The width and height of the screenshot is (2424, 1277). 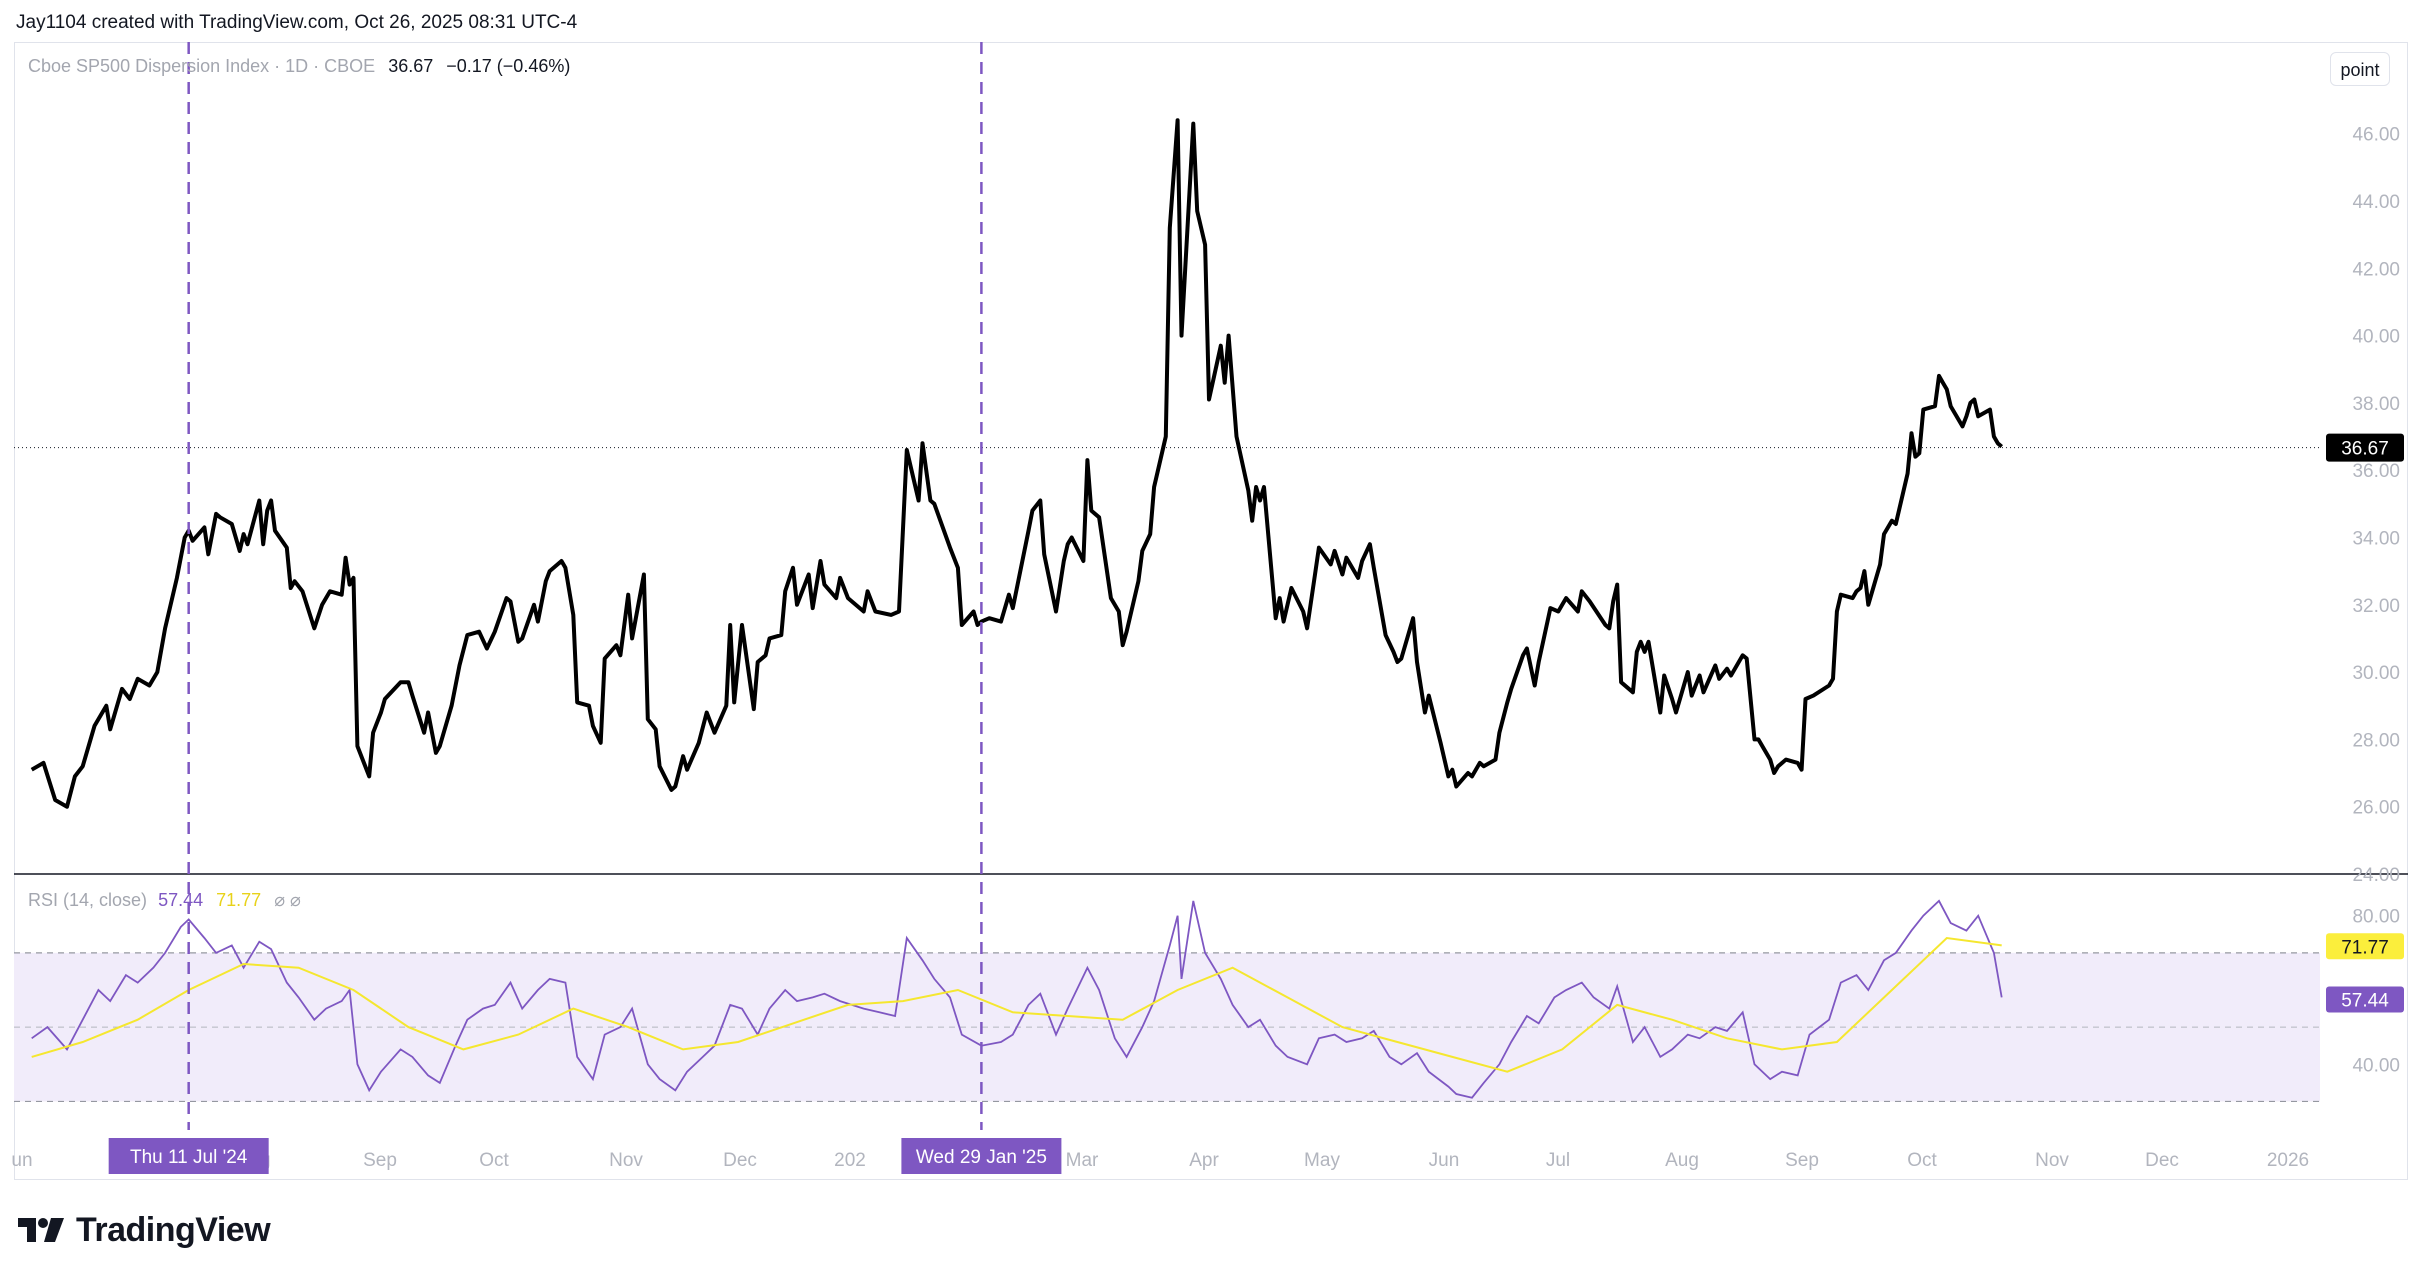 What do you see at coordinates (850, 1160) in the screenshot?
I see `time-tick-label: 202` at bounding box center [850, 1160].